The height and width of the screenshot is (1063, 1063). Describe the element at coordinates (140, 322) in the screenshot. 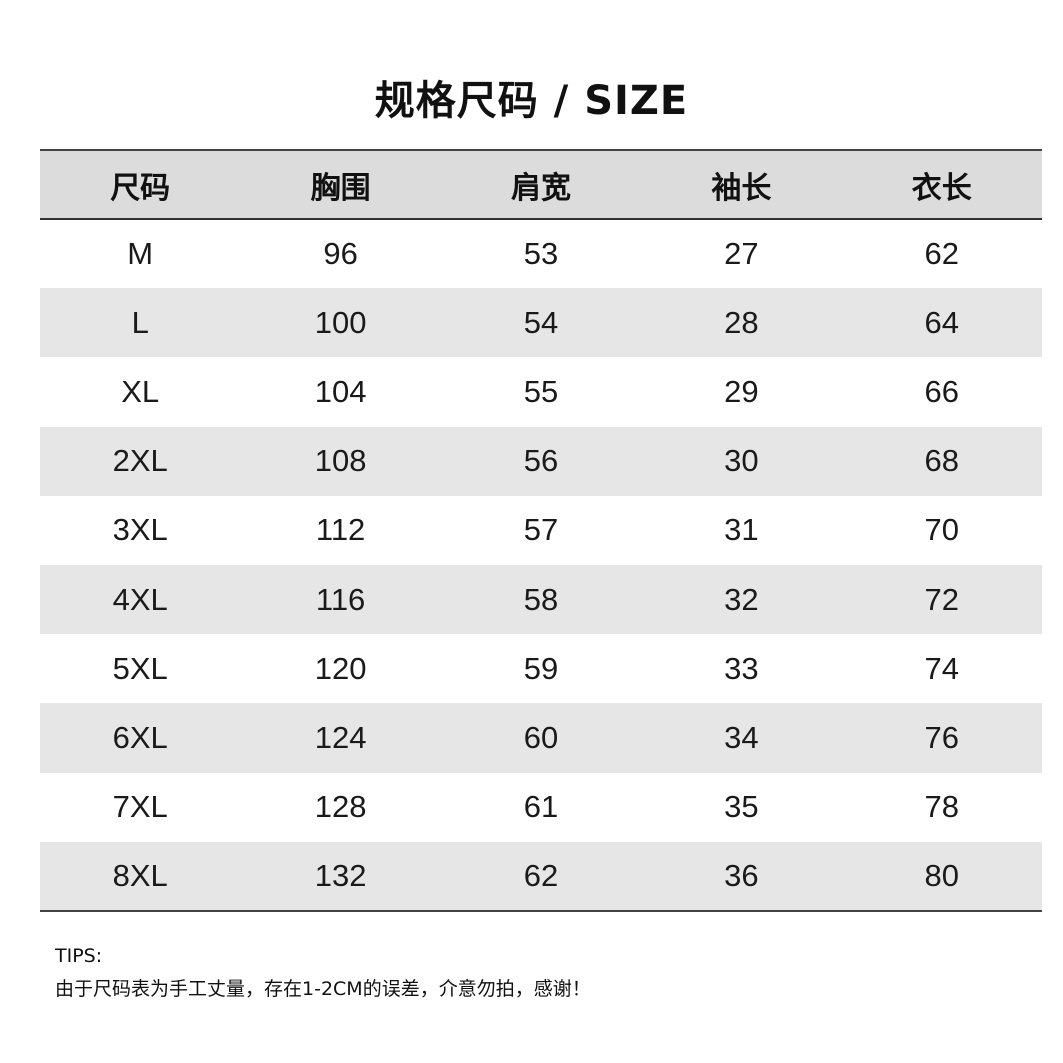

I see `table-cell: L` at that location.